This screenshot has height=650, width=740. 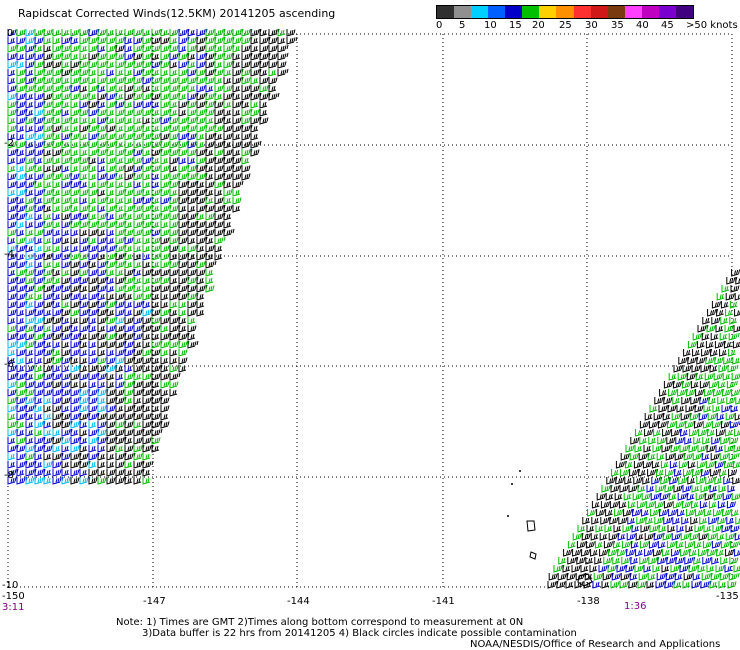 What do you see at coordinates (633, 12) in the screenshot?
I see `colorbar-cell` at bounding box center [633, 12].